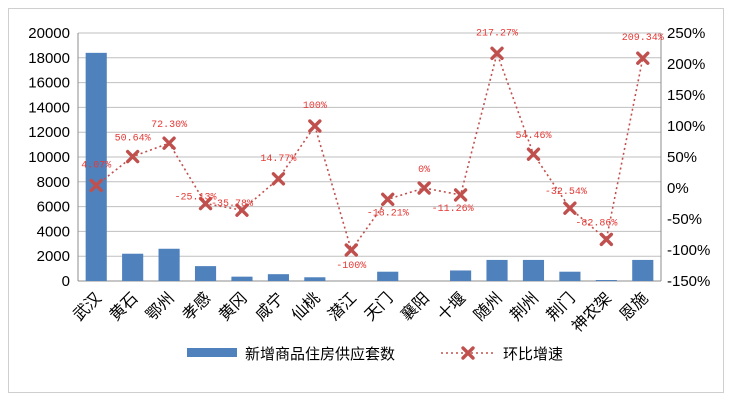 The image size is (736, 402). Describe the element at coordinates (306, 306) in the screenshot. I see `x-tick-label: 仙桃` at that location.